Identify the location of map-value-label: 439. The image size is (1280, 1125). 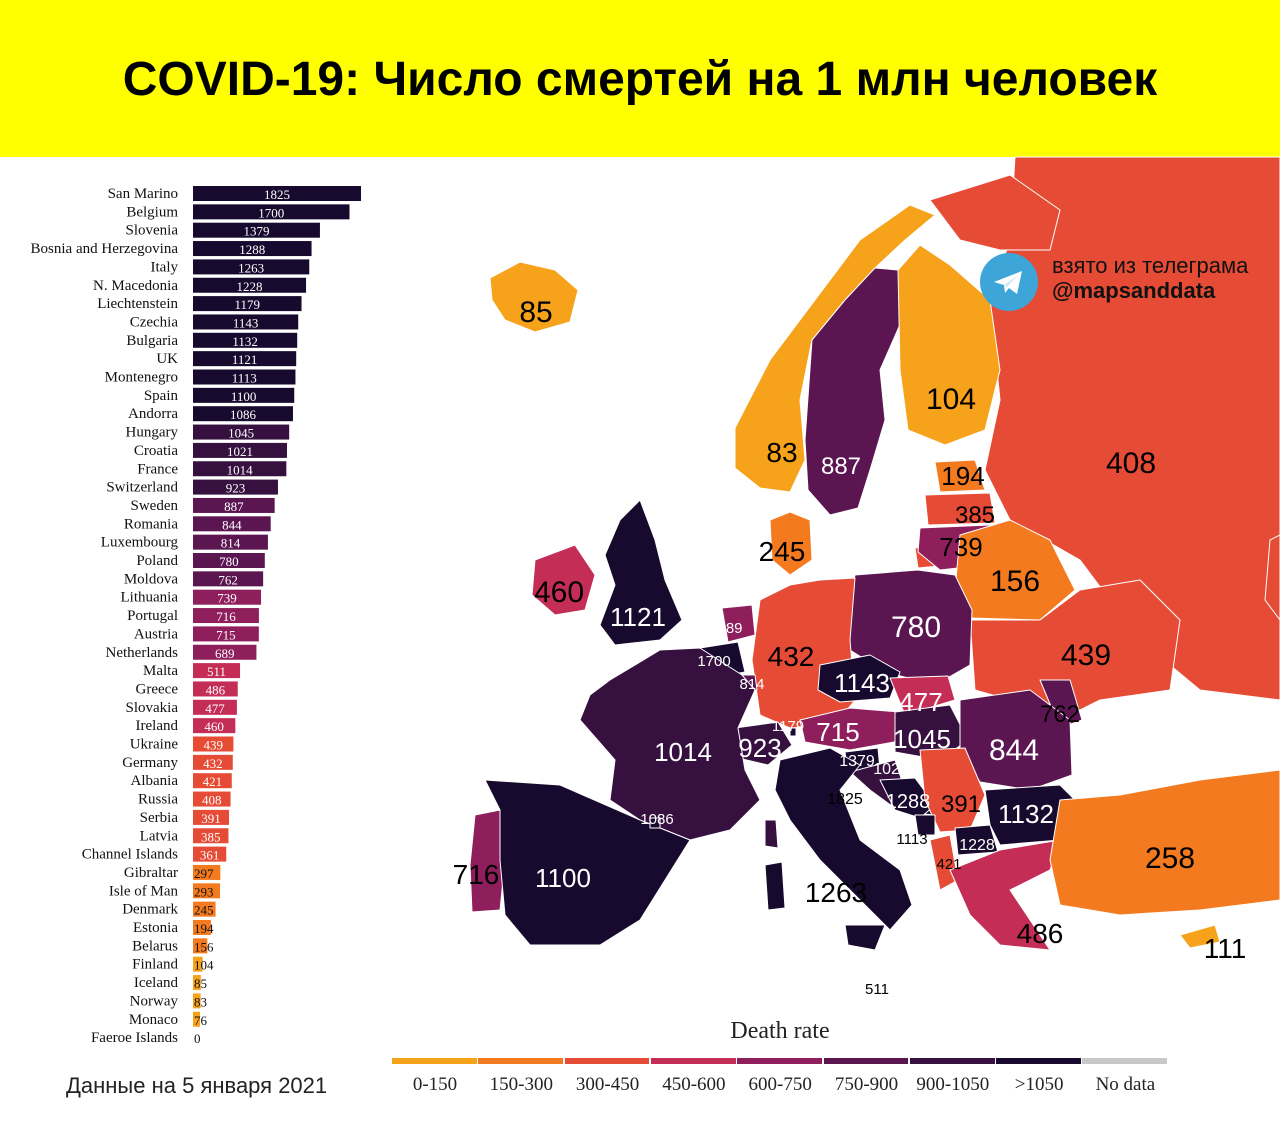
(1086, 655).